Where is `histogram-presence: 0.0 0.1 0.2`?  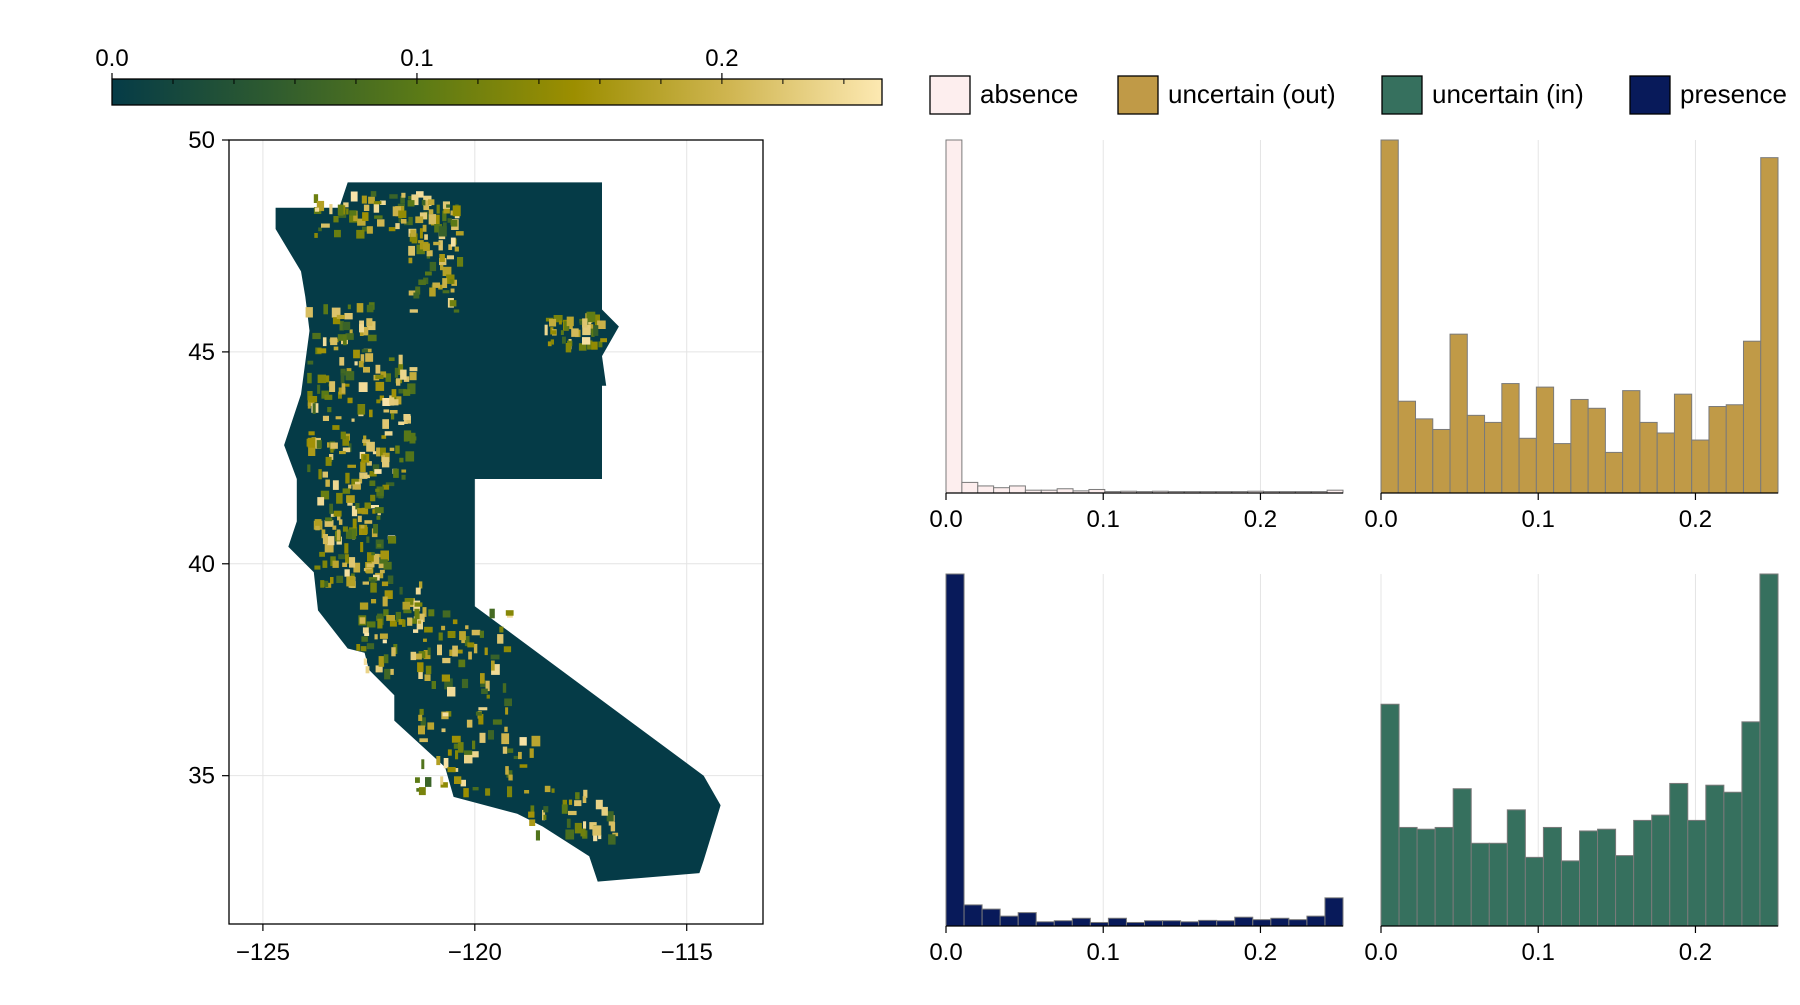
histogram-presence: 0.0 0.1 0.2 is located at coordinates (1136, 769).